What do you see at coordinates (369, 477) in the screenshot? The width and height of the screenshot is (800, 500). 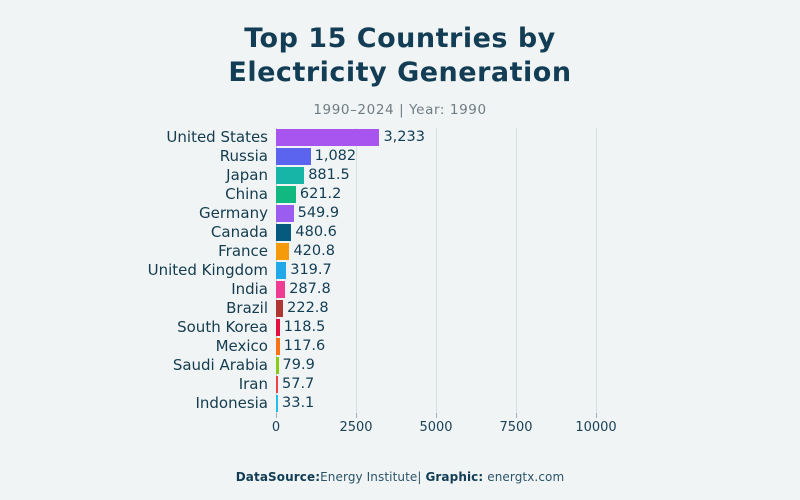 I see `footer-source-value: Energy Institute` at bounding box center [369, 477].